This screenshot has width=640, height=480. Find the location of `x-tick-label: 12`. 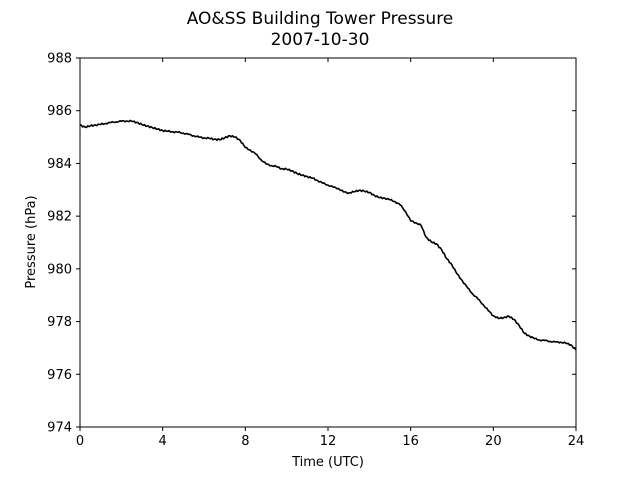

x-tick-label: 12 is located at coordinates (328, 441).